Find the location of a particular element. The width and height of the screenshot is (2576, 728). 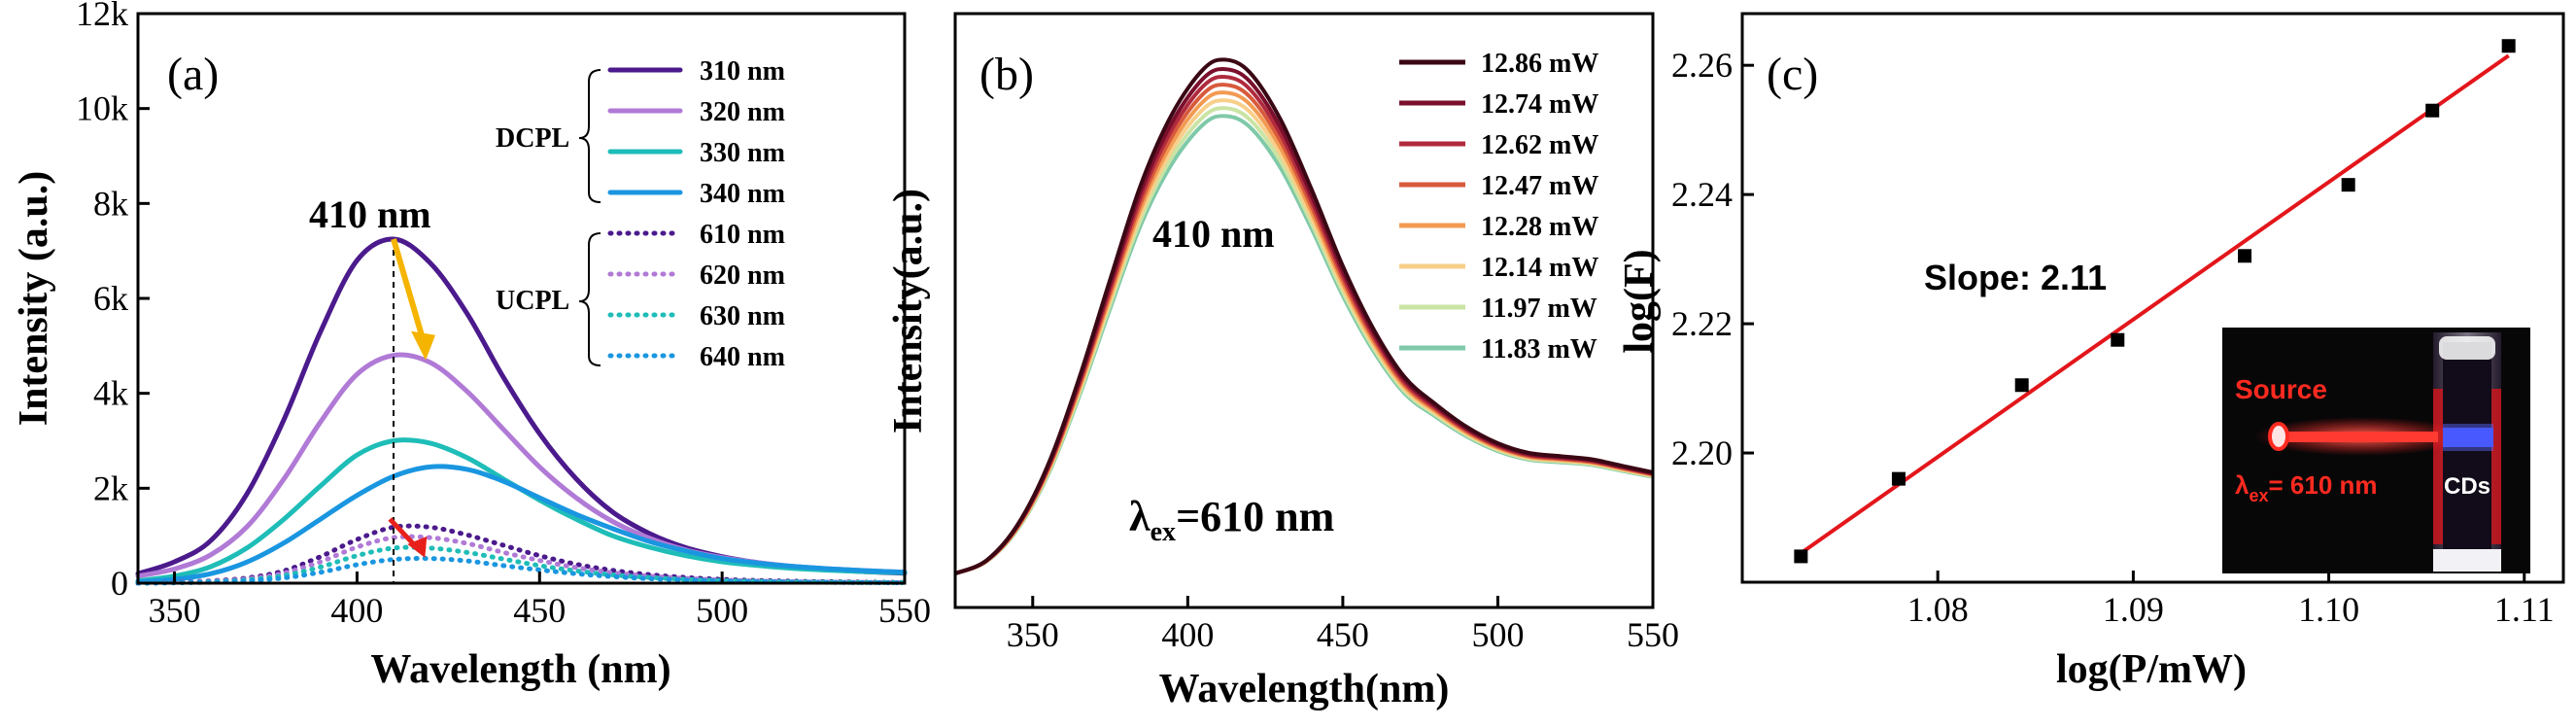

series-line-340nm is located at coordinates (521, 524).